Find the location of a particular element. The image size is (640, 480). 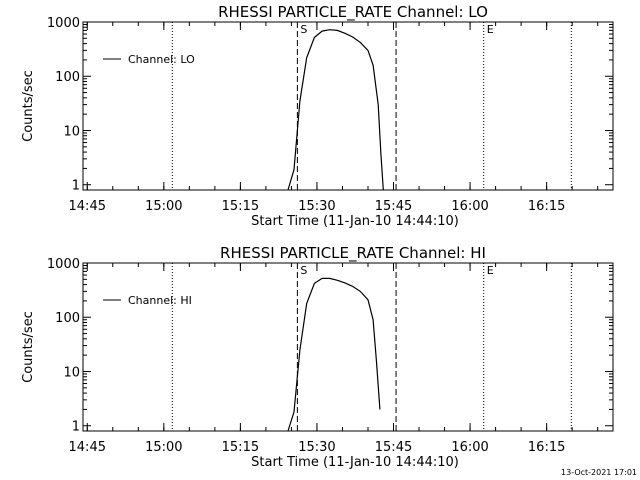

generation-timestamp: 13-Oct-2021 17:01 is located at coordinates (599, 472).